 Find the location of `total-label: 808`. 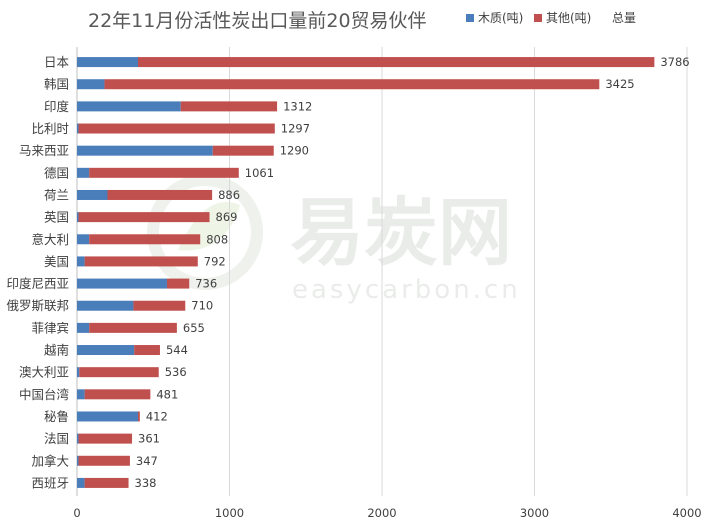

total-label: 808 is located at coordinates (217, 239).